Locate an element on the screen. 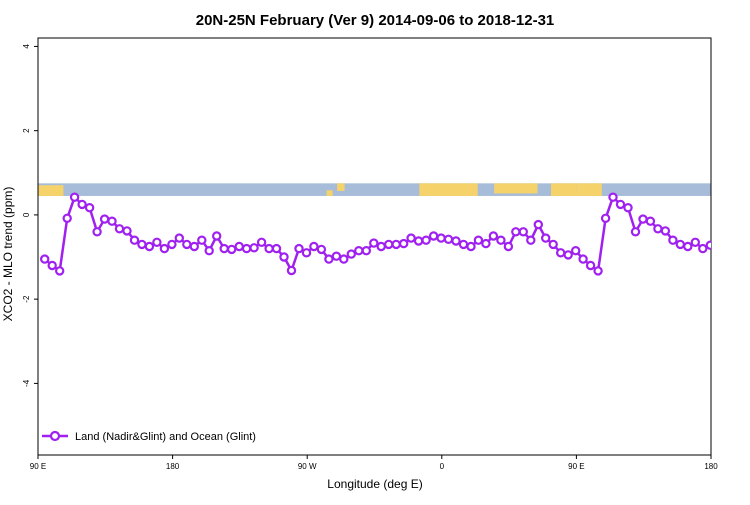 The height and width of the screenshot is (505, 750). series-line is located at coordinates (377, 234).